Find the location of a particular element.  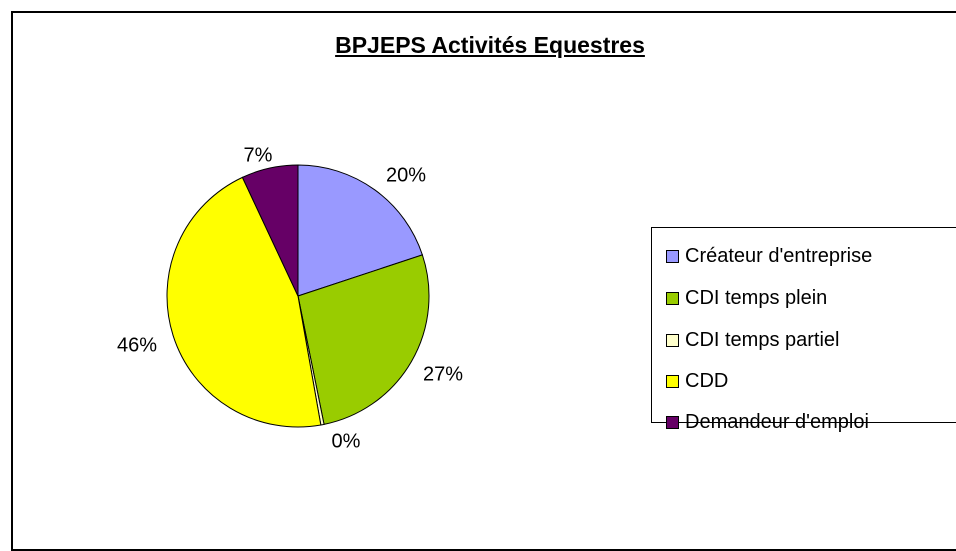

pie-slice-cdd is located at coordinates (244, 302).